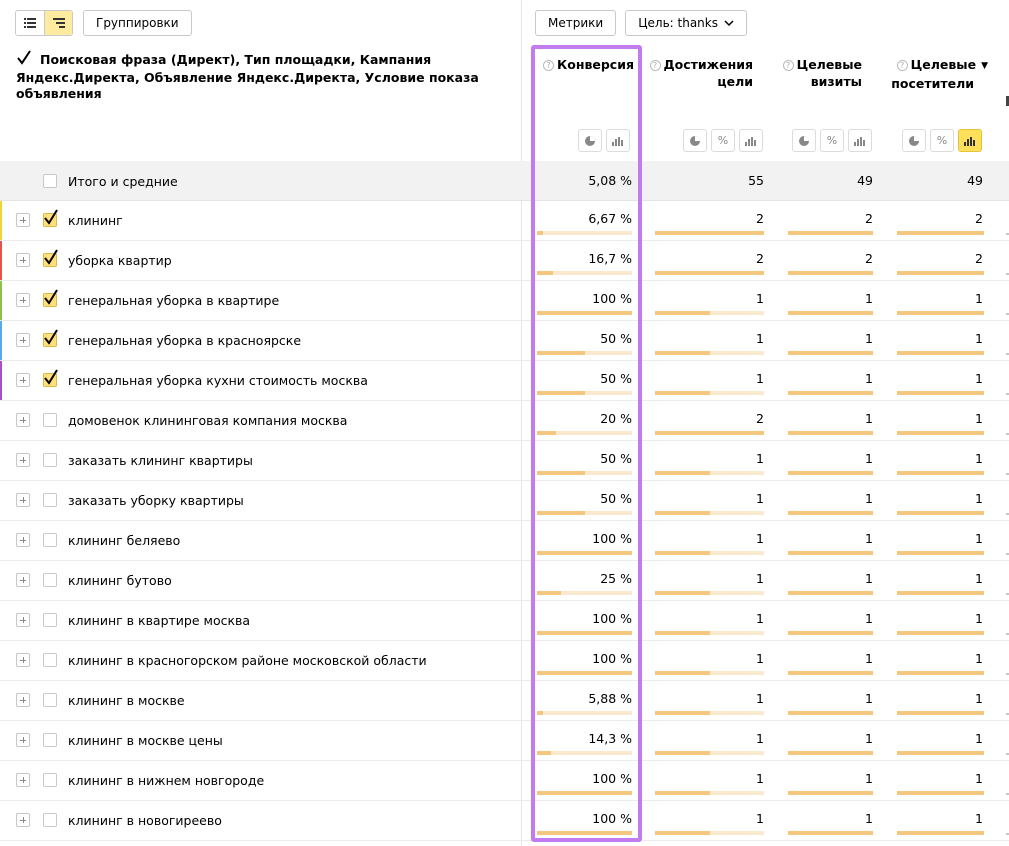  Describe the element at coordinates (166, 780) in the screenshot. I see `row-label: клининг в нижнем новгороде` at that location.